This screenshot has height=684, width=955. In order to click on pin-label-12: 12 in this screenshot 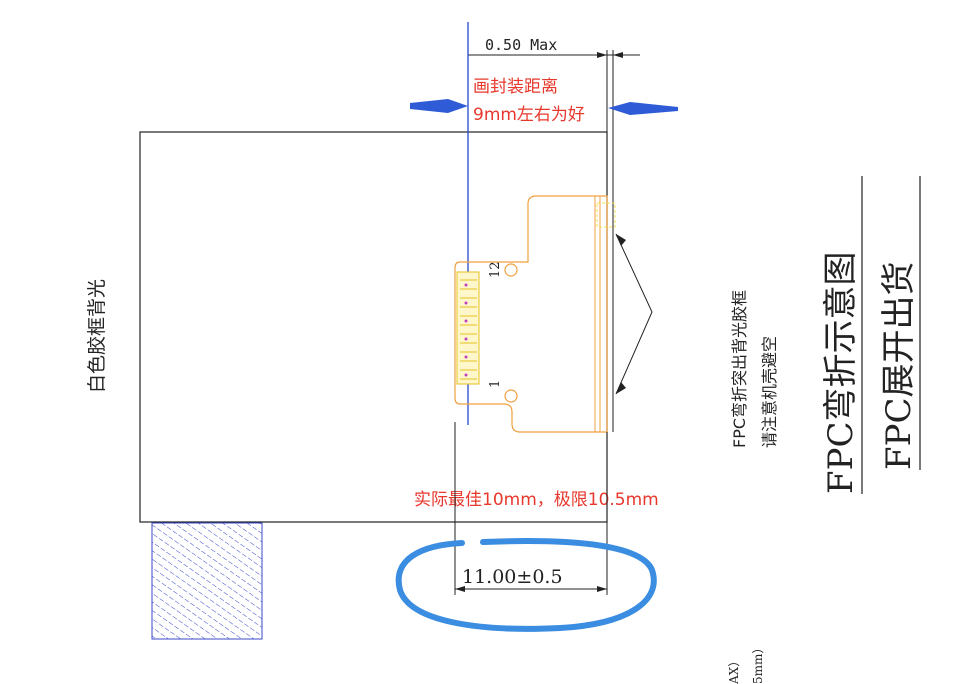, I will do `click(495, 269)`.